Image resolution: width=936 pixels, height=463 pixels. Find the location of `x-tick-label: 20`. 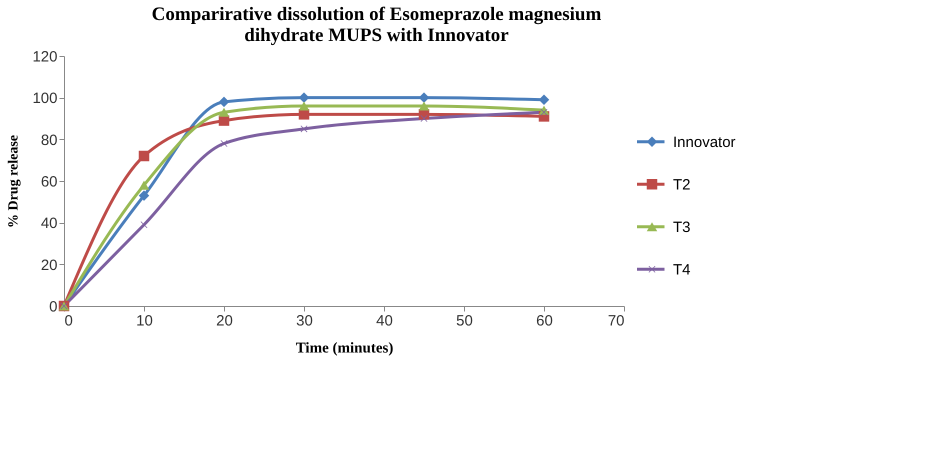

x-tick-label: 20 is located at coordinates (224, 321).